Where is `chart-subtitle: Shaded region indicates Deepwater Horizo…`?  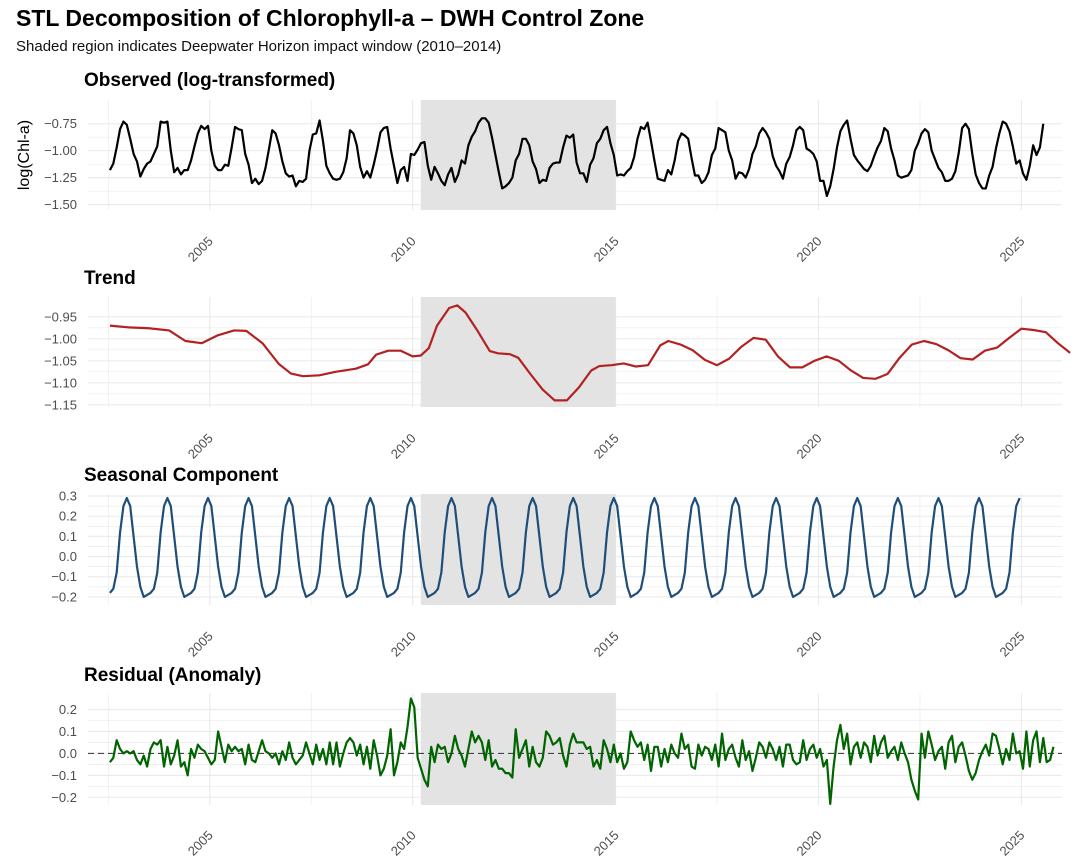 chart-subtitle: Shaded region indicates Deepwater Horizo… is located at coordinates (258, 46).